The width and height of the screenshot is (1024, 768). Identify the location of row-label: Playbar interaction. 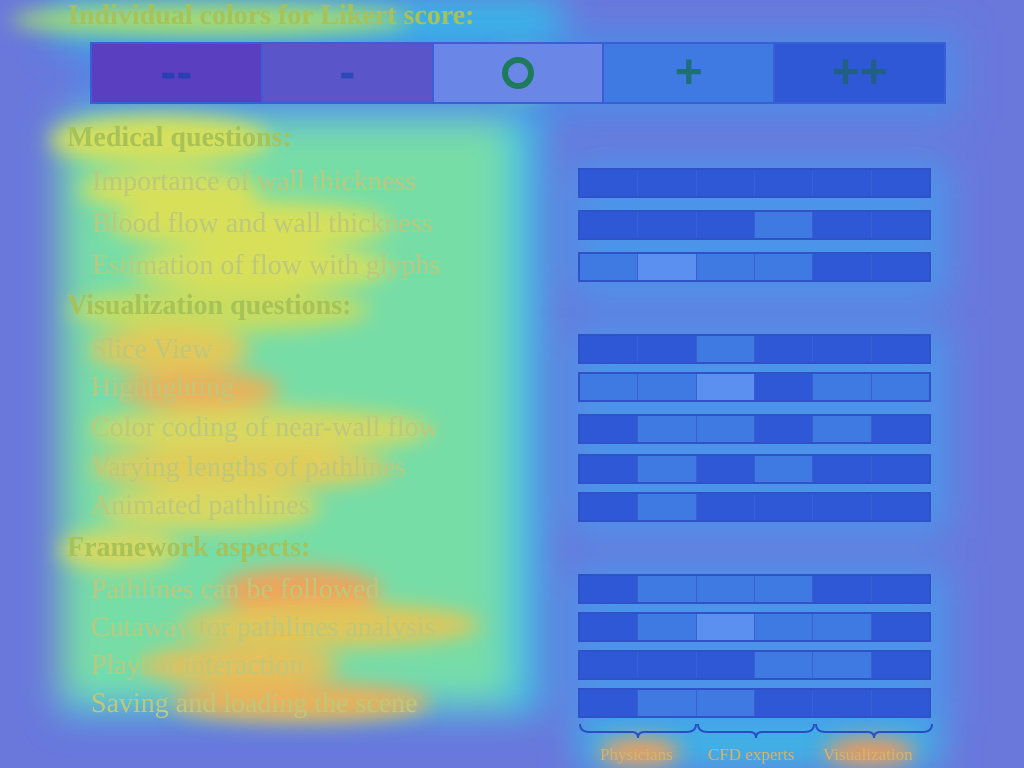
(197, 665).